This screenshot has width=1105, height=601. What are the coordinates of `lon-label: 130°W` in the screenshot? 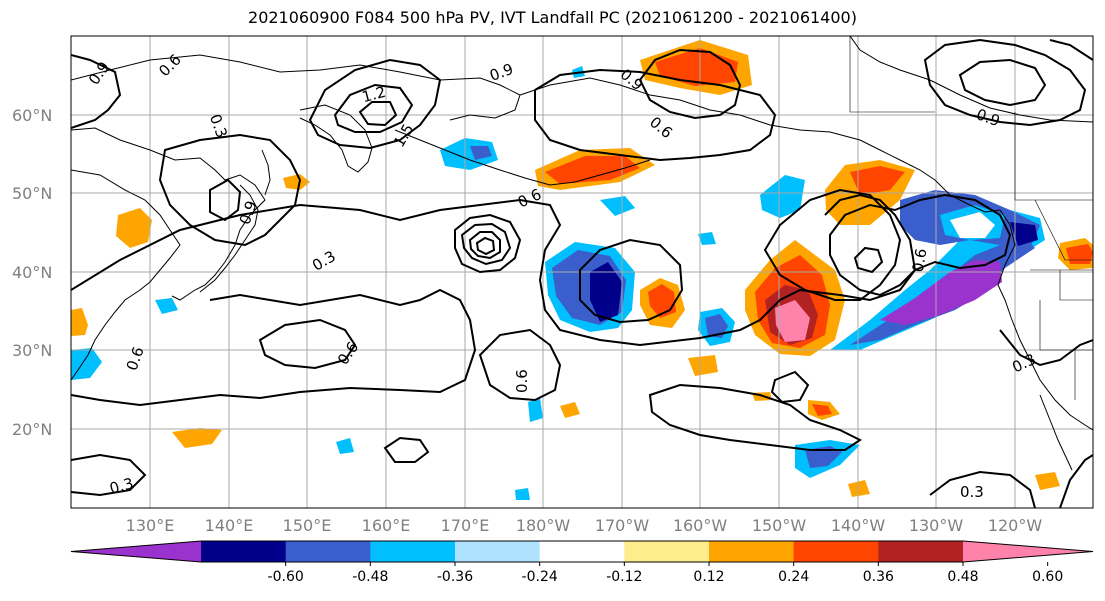 It's located at (936, 525).